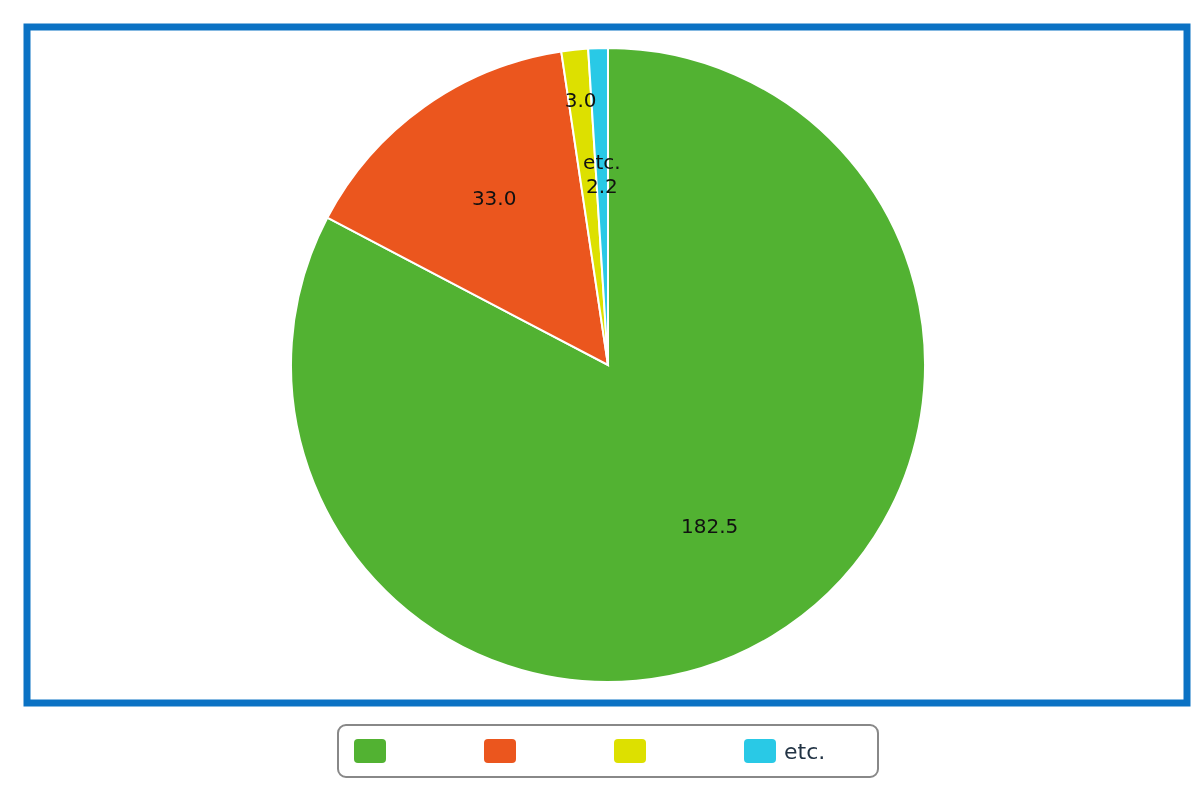  I want to click on data-label: 182.5, so click(710, 526).